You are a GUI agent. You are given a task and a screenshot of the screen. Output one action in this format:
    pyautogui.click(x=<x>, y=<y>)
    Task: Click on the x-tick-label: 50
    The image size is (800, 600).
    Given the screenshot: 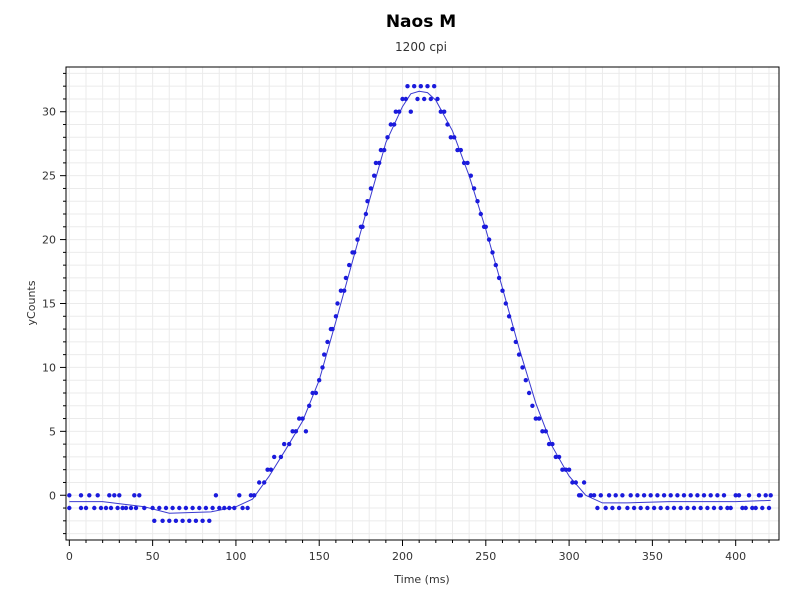 What is the action you would take?
    pyautogui.click(x=153, y=556)
    